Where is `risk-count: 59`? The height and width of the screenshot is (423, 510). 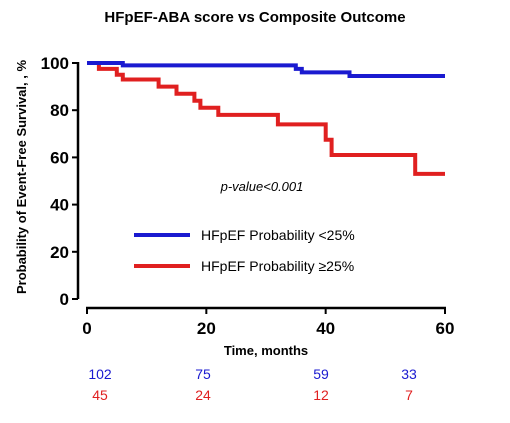 risk-count: 59 is located at coordinates (321, 374).